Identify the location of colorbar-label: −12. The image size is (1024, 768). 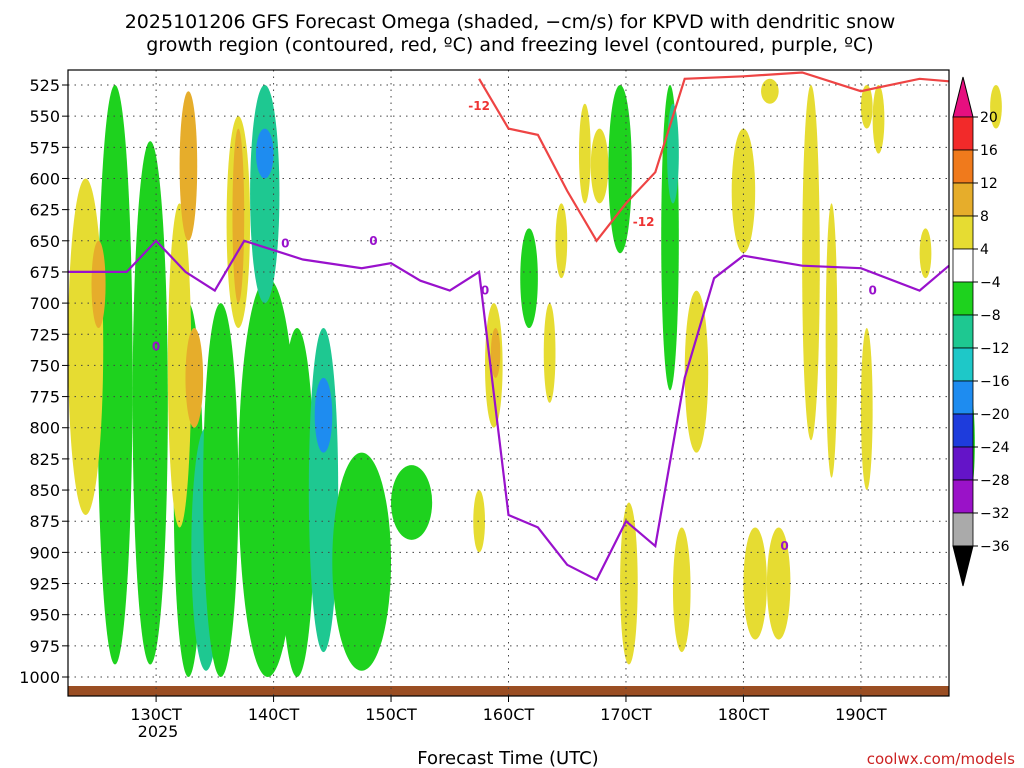
(995, 349).